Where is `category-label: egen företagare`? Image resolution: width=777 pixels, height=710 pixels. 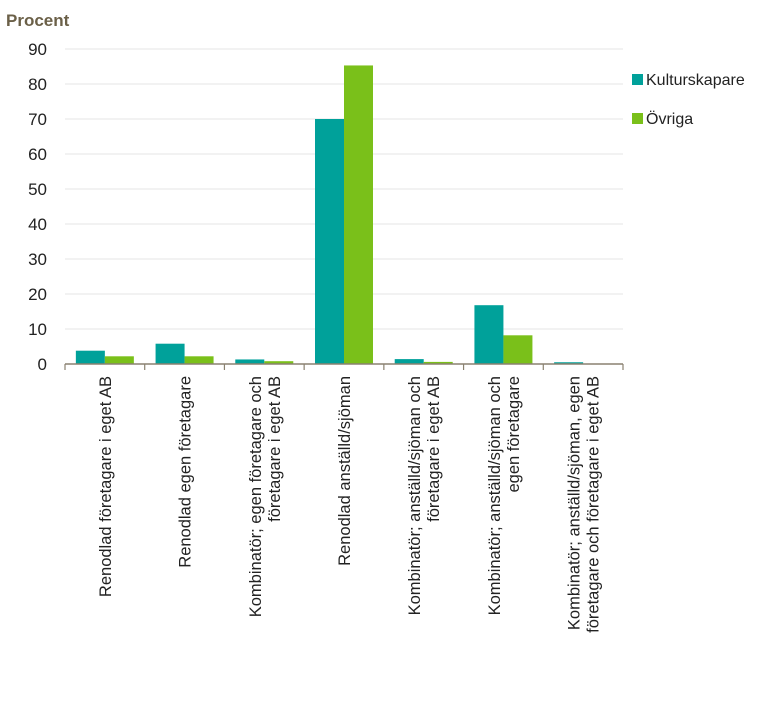 category-label: egen företagare is located at coordinates (514, 434).